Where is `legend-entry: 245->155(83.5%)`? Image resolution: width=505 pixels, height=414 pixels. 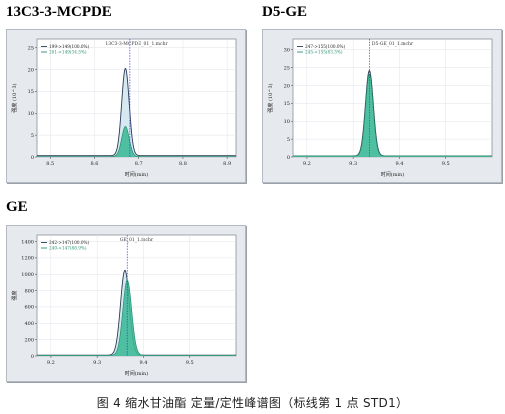
legend-entry: 245->155(83.5%) is located at coordinates (324, 52).